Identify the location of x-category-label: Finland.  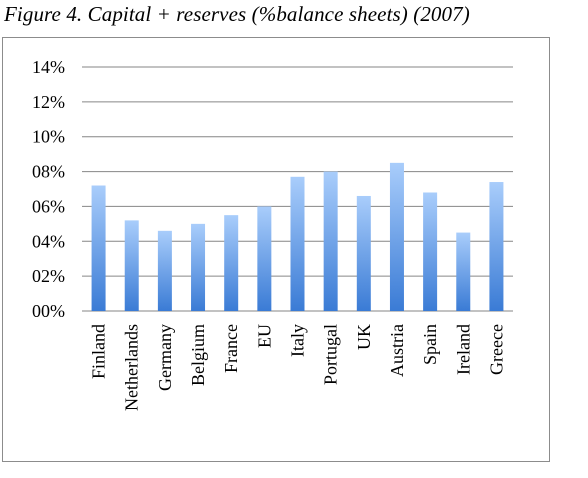
(99, 351).